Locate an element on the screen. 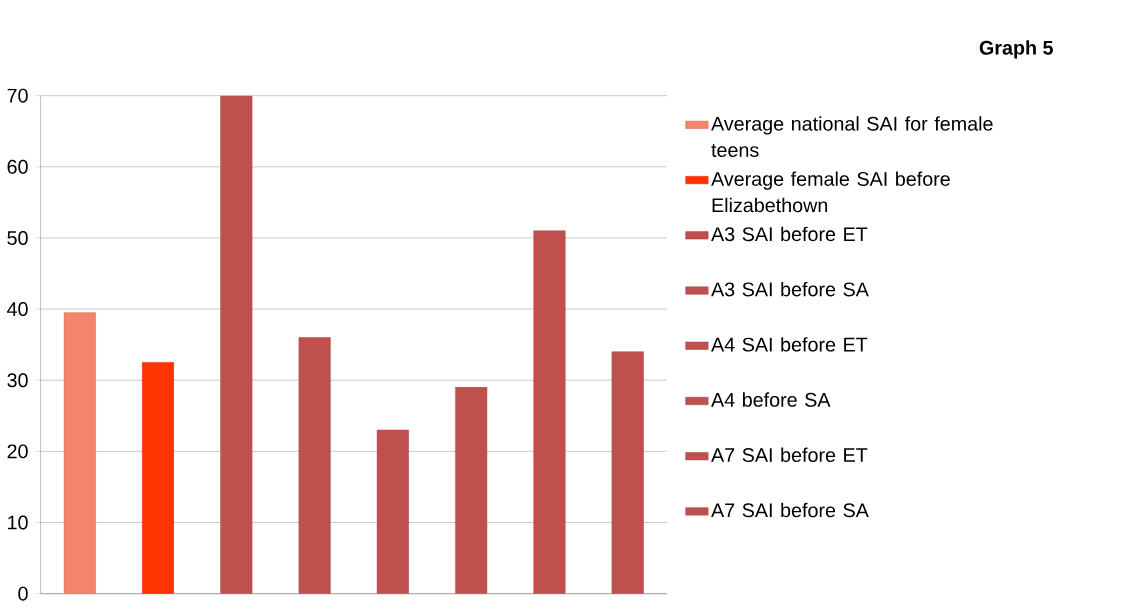  y-tick-label: 40 is located at coordinates (17, 308).